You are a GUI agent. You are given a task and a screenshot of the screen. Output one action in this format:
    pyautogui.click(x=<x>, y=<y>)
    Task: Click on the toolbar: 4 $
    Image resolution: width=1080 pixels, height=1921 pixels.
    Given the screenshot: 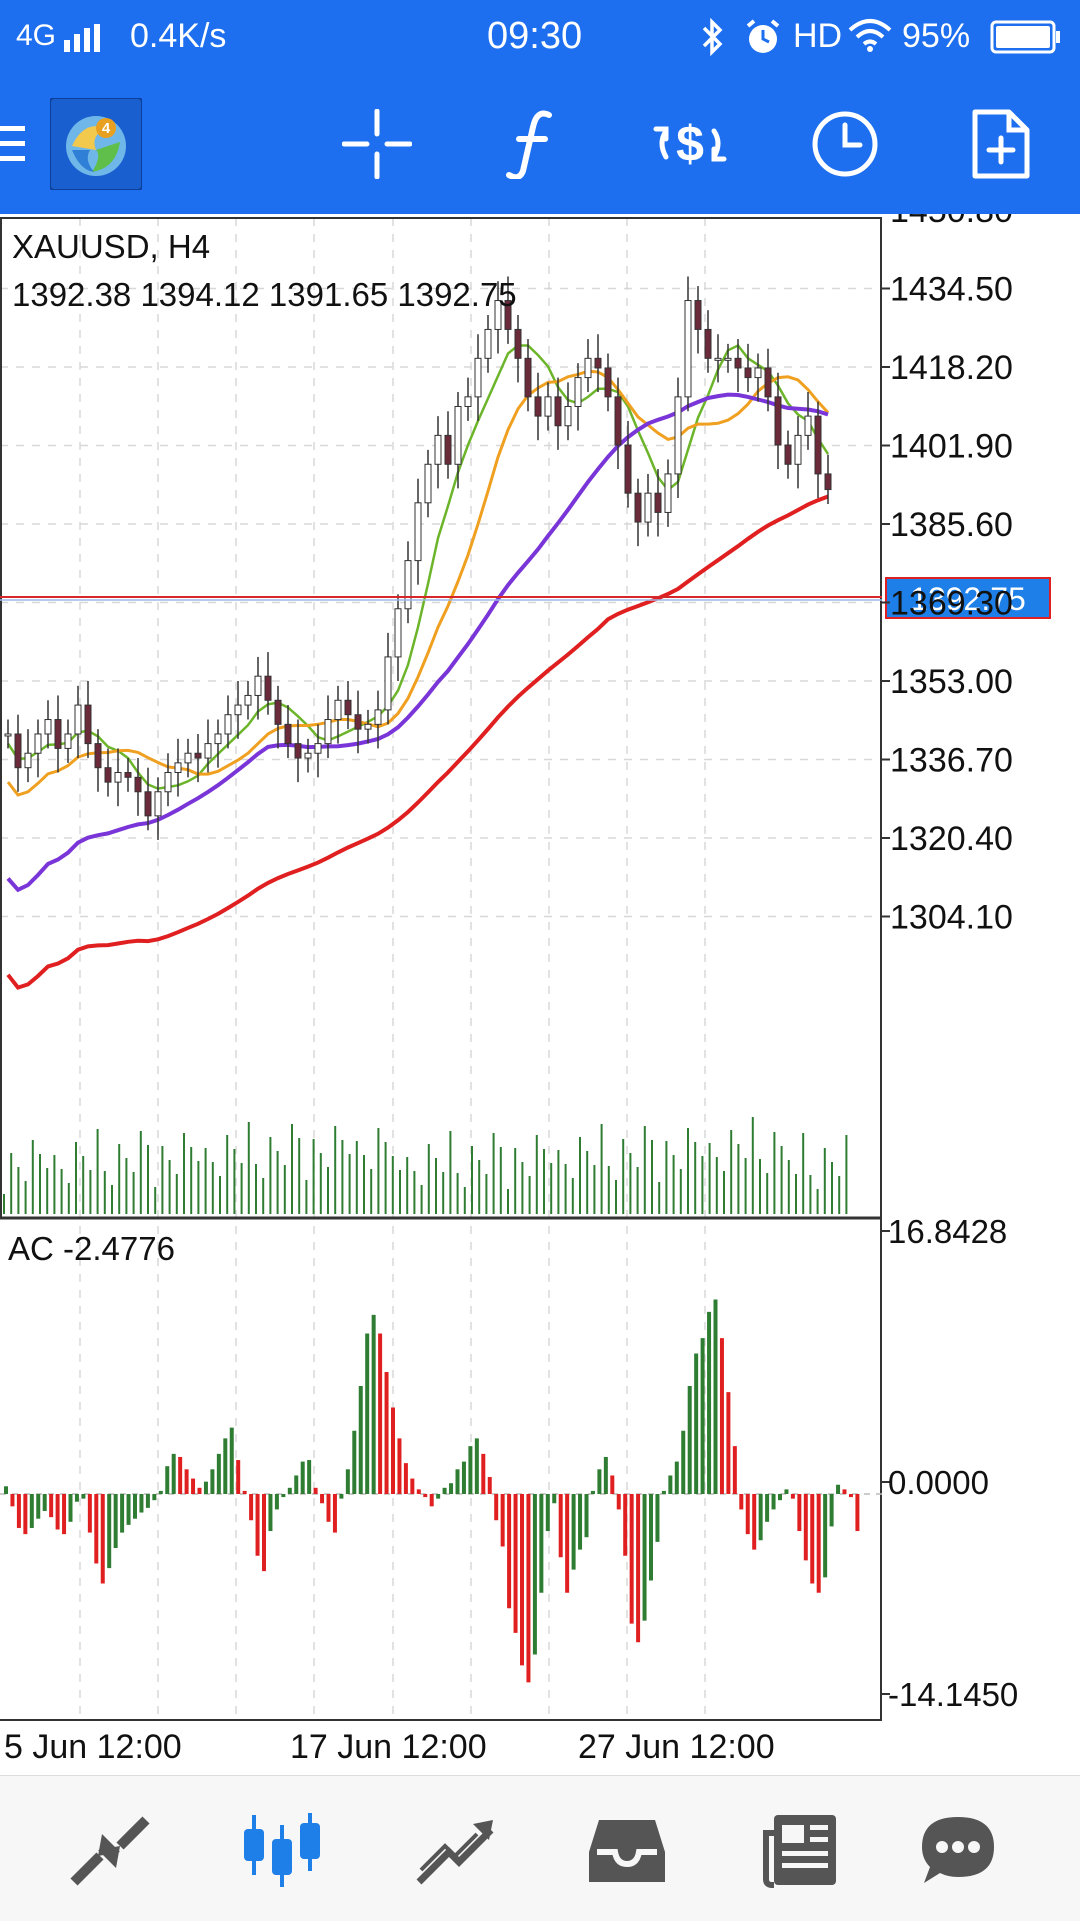 What is the action you would take?
    pyautogui.click(x=540, y=143)
    